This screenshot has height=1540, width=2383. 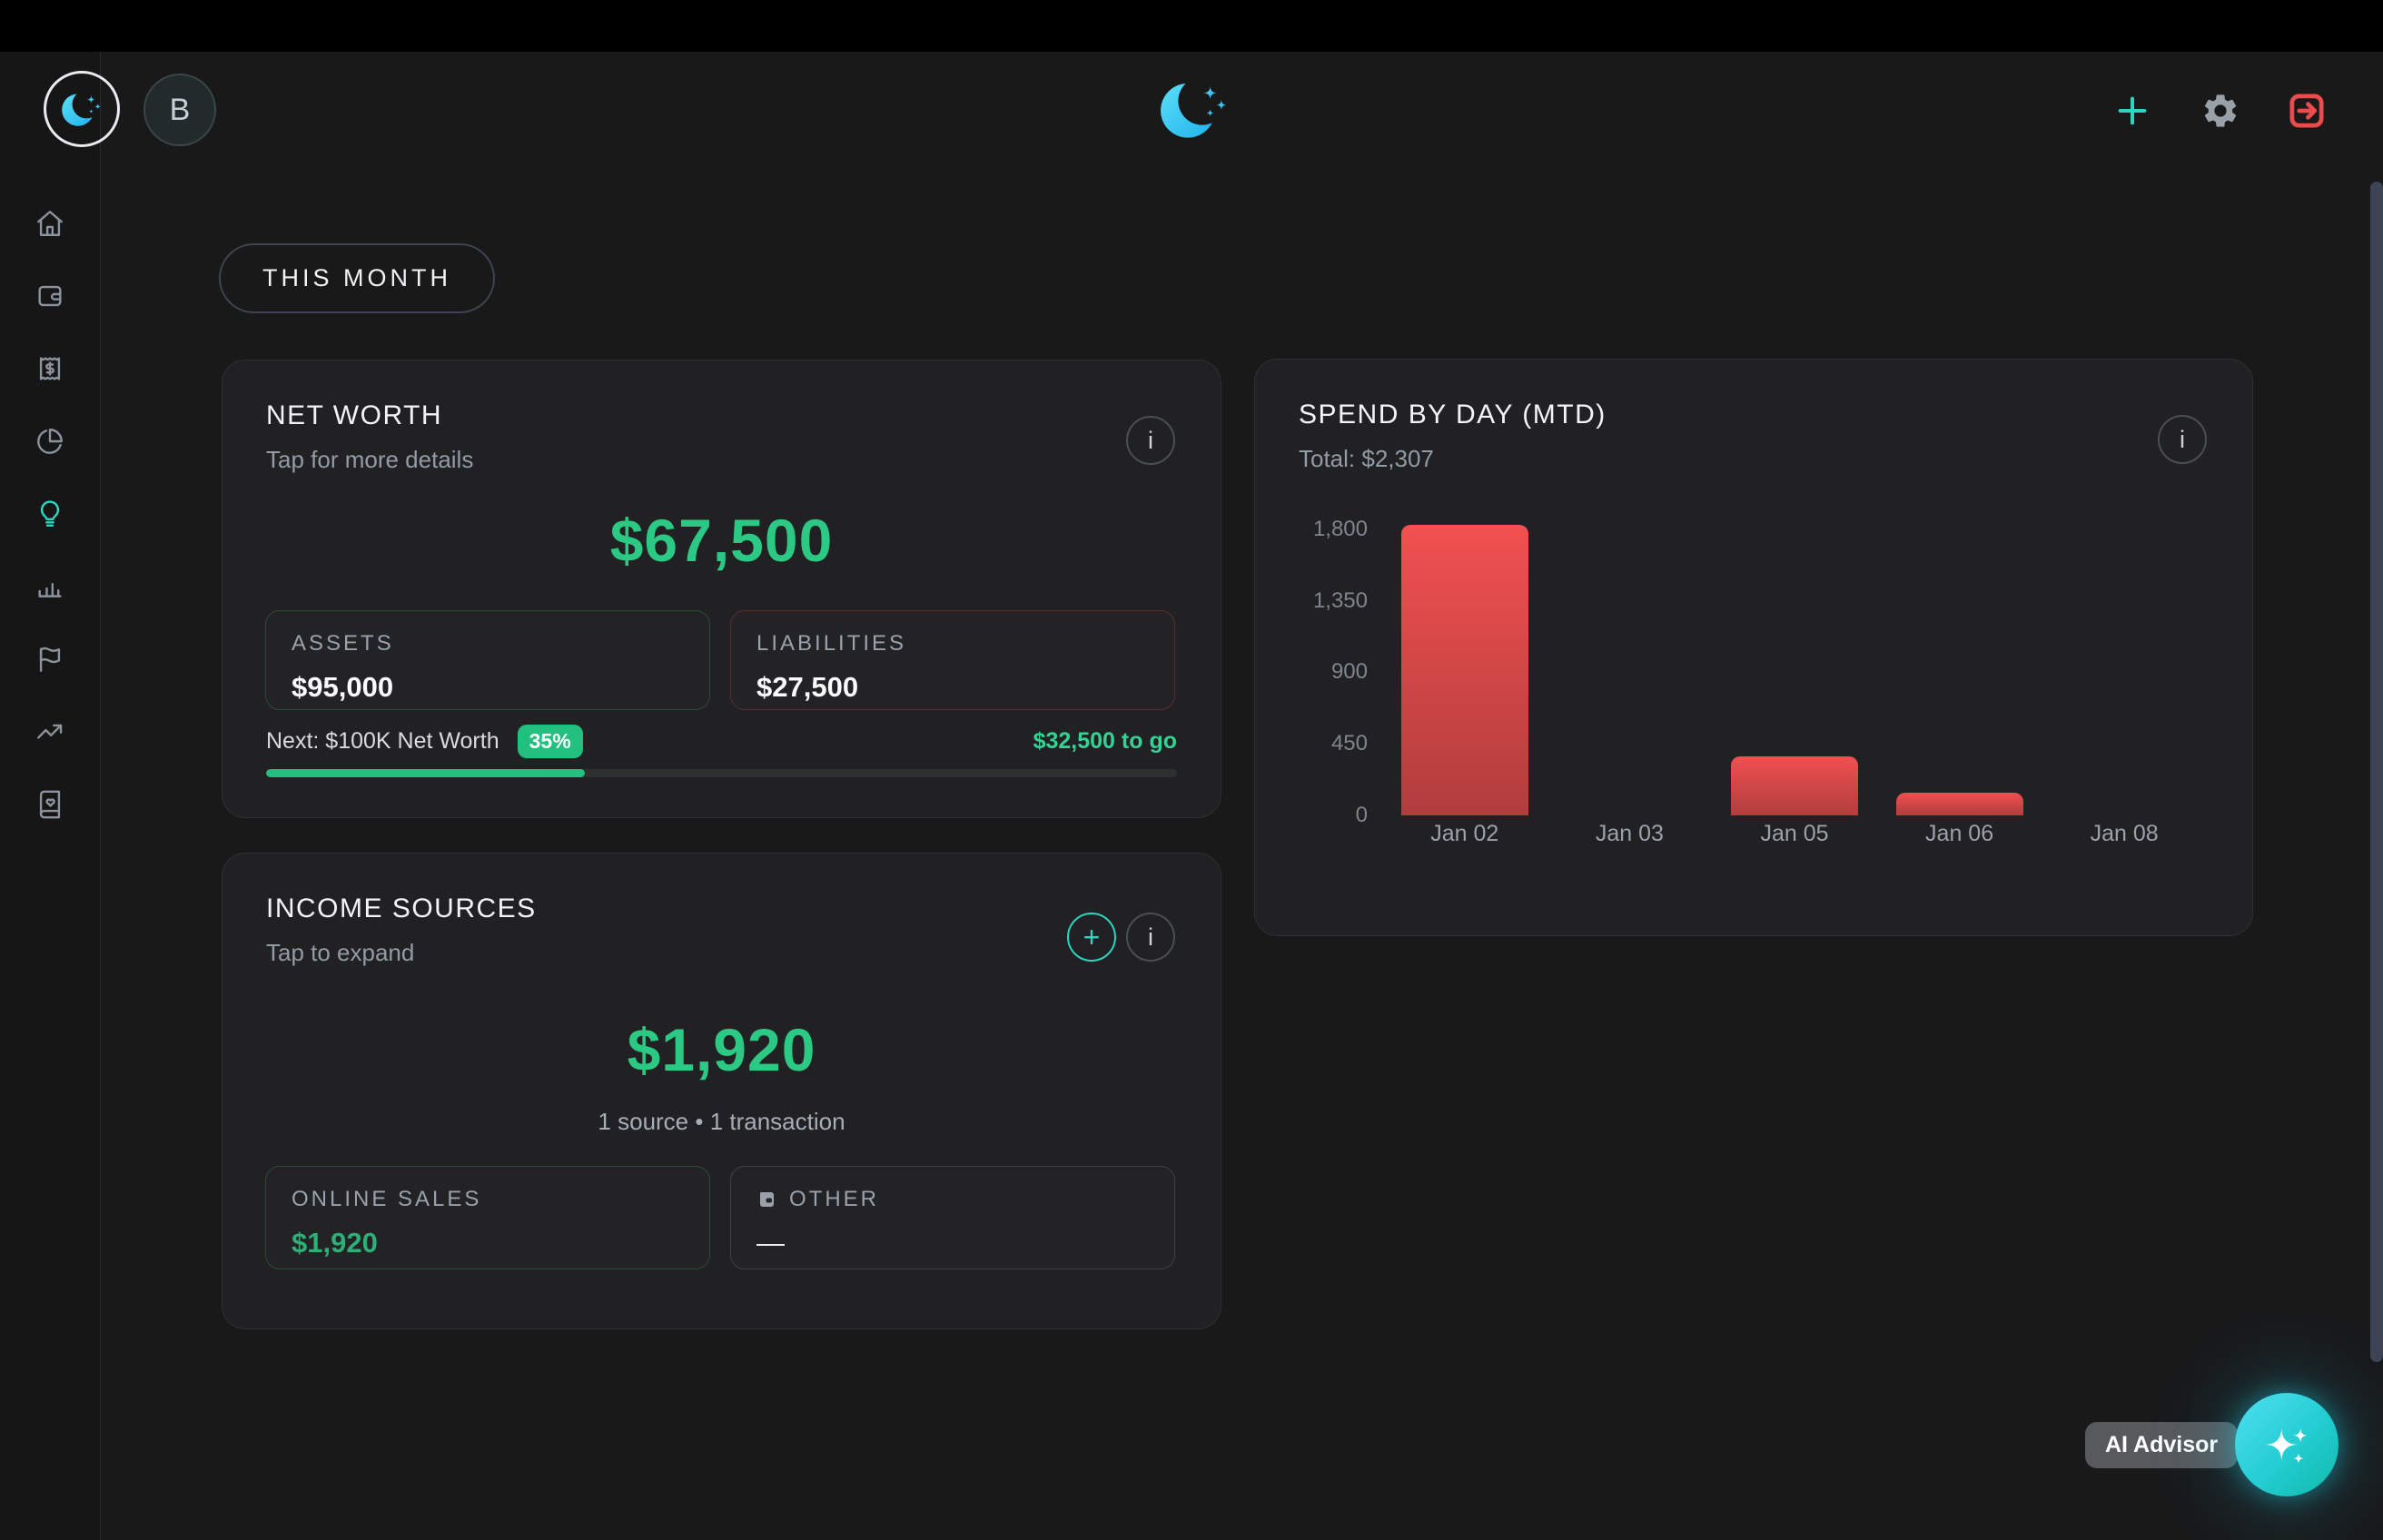 I want to click on brand-logo, so click(x=1194, y=109).